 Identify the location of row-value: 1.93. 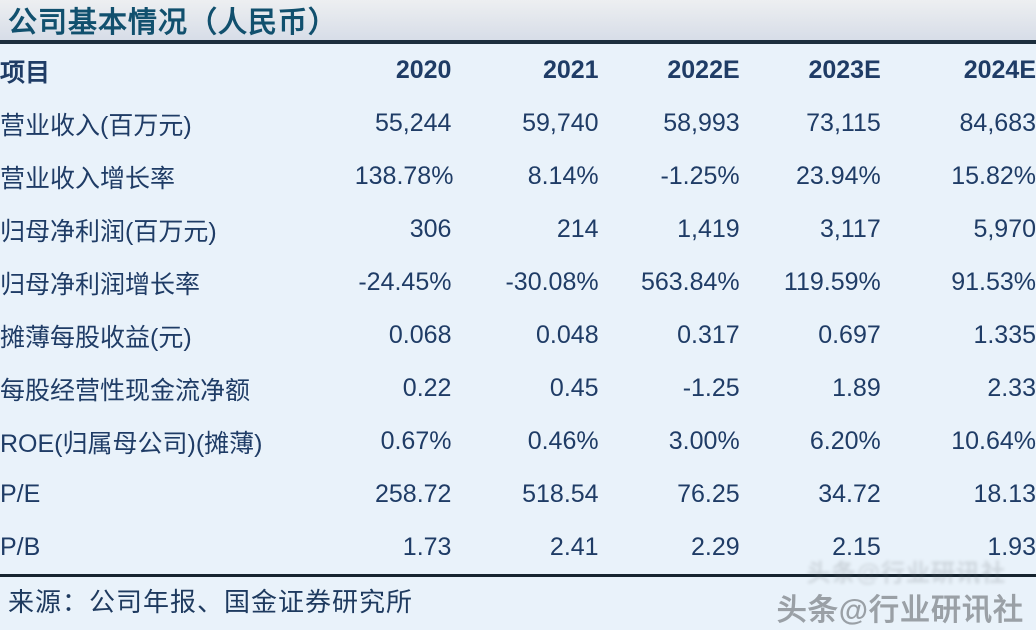
(1011, 547).